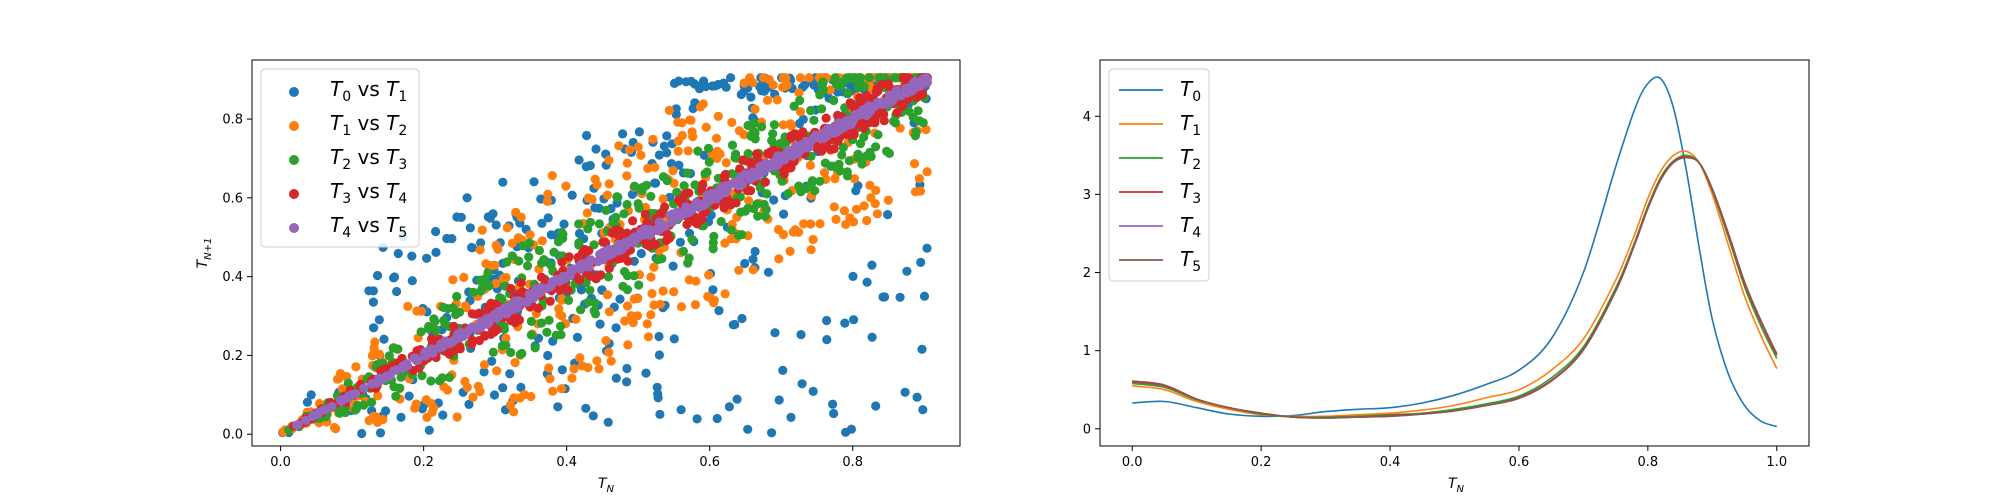  I want to click on legend-label: T1 vs T2, so click(368, 125).